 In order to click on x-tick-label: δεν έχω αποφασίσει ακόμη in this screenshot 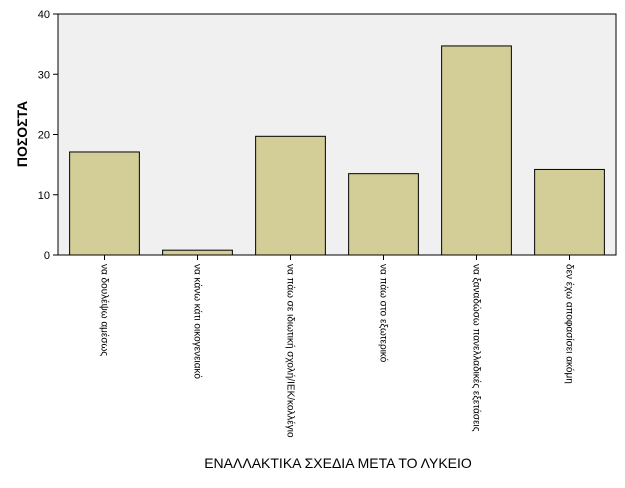, I will do `click(570, 324)`.